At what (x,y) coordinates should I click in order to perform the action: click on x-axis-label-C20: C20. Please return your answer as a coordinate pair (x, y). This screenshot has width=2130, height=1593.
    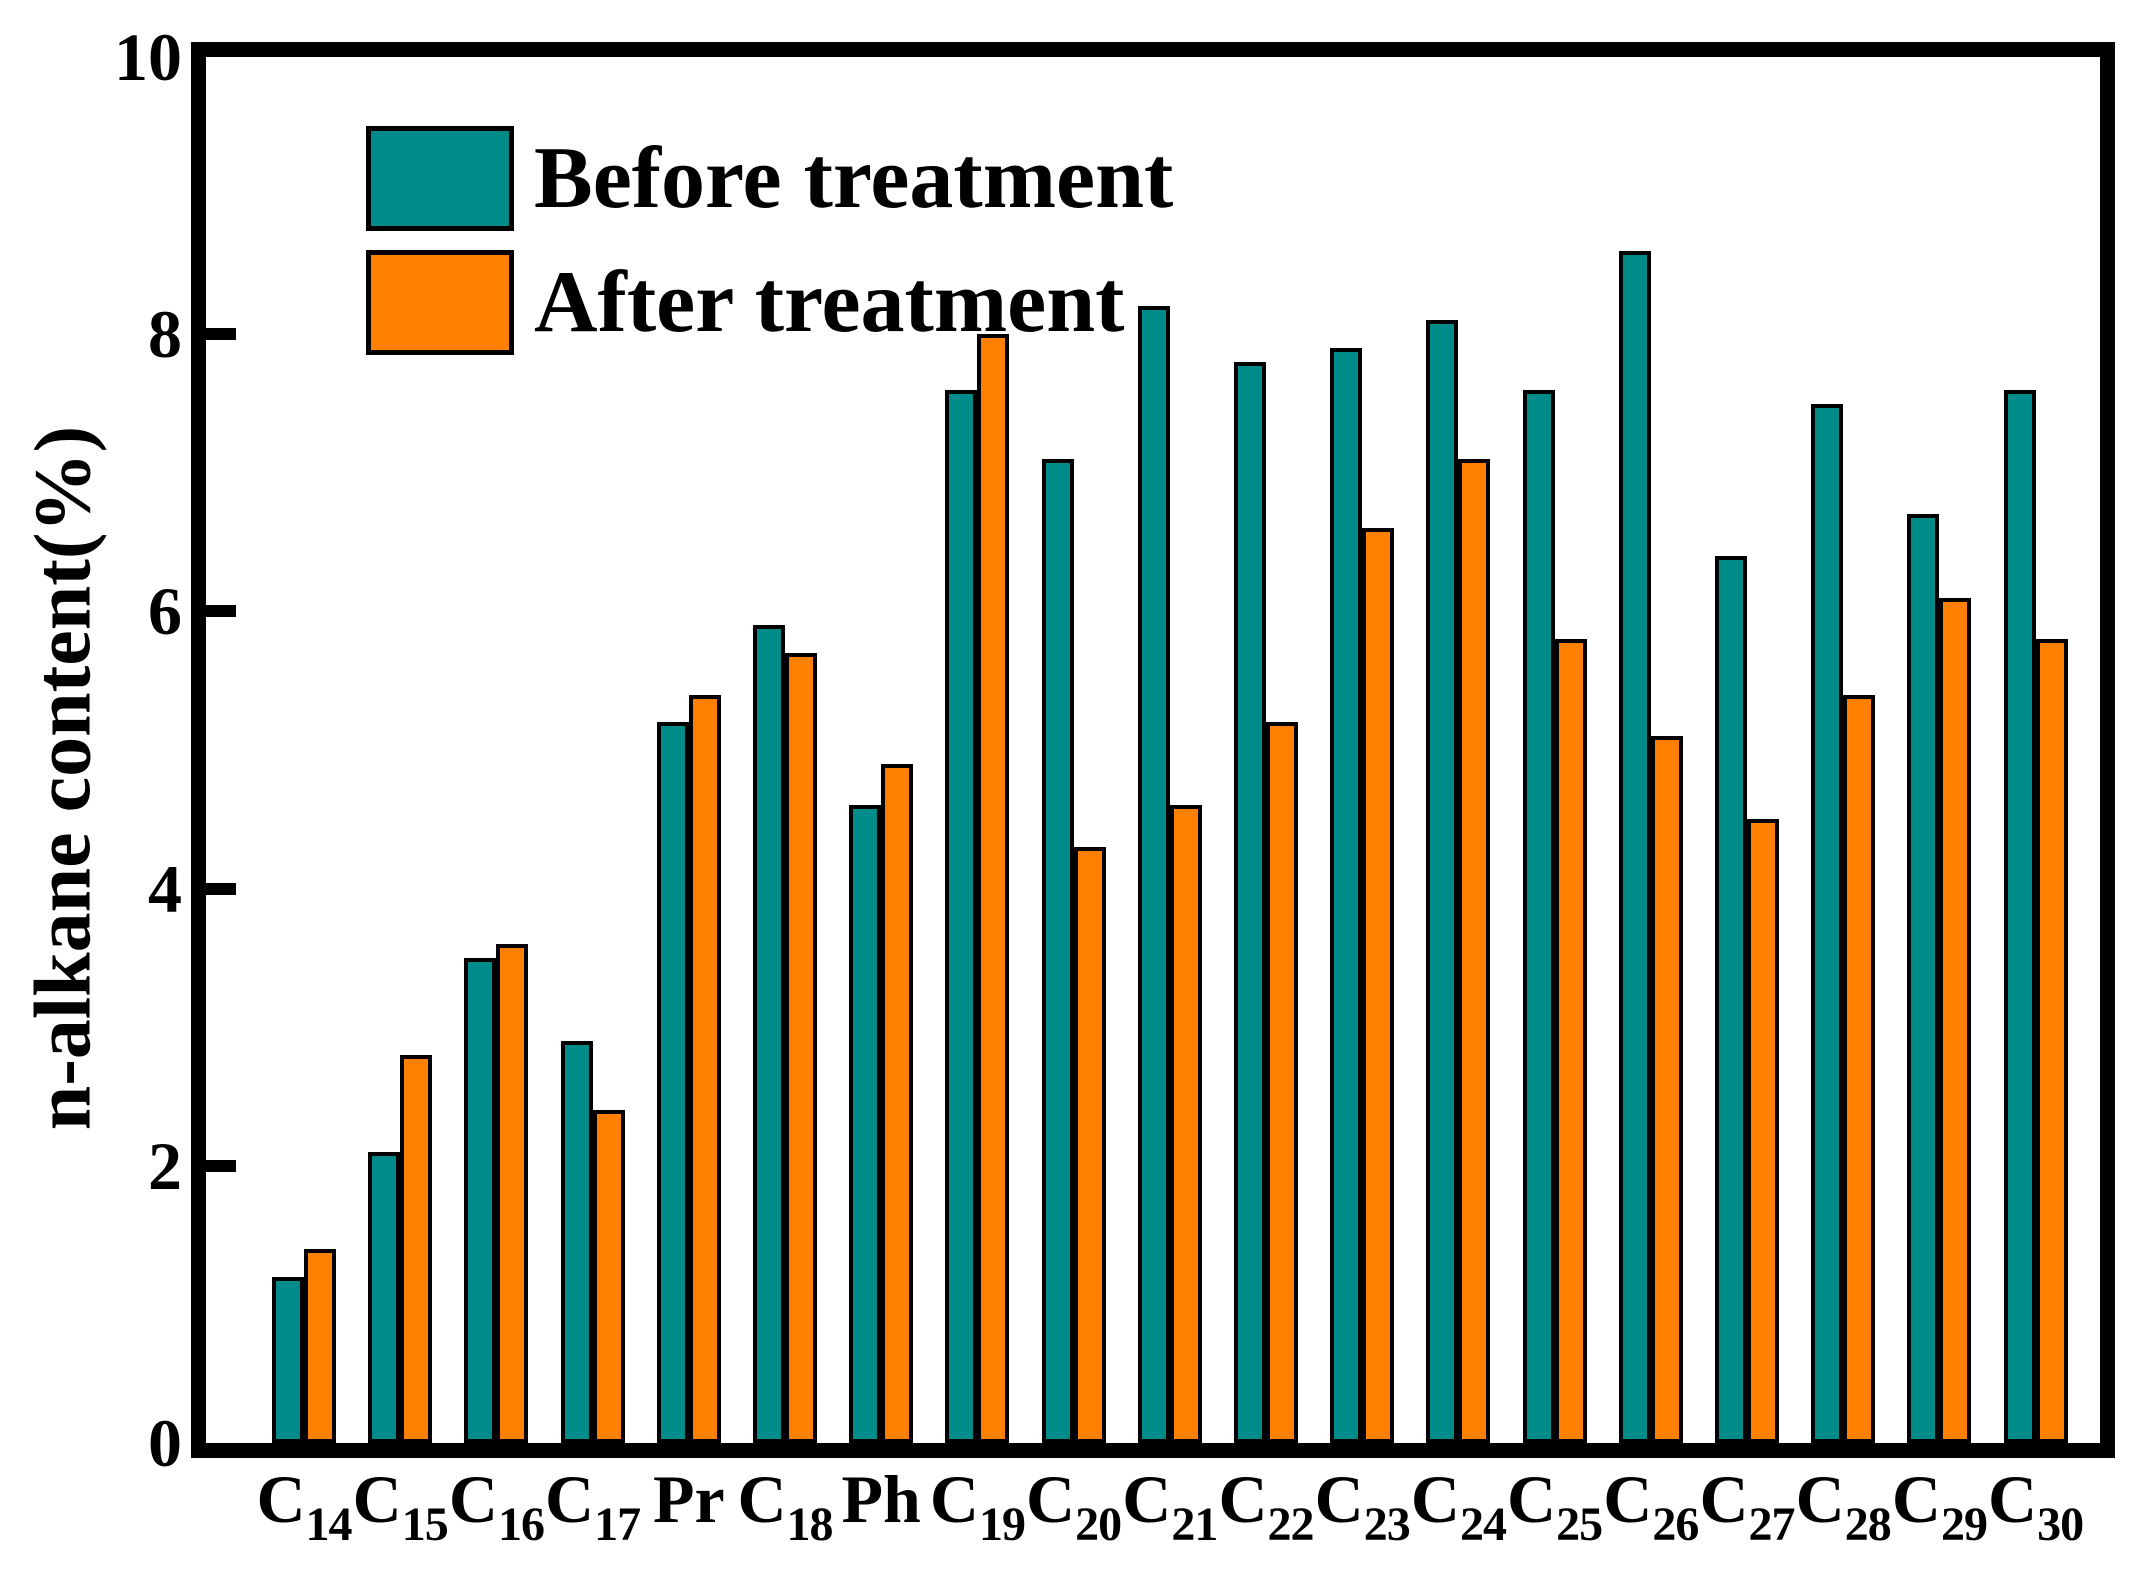
    Looking at the image, I should click on (1074, 1505).